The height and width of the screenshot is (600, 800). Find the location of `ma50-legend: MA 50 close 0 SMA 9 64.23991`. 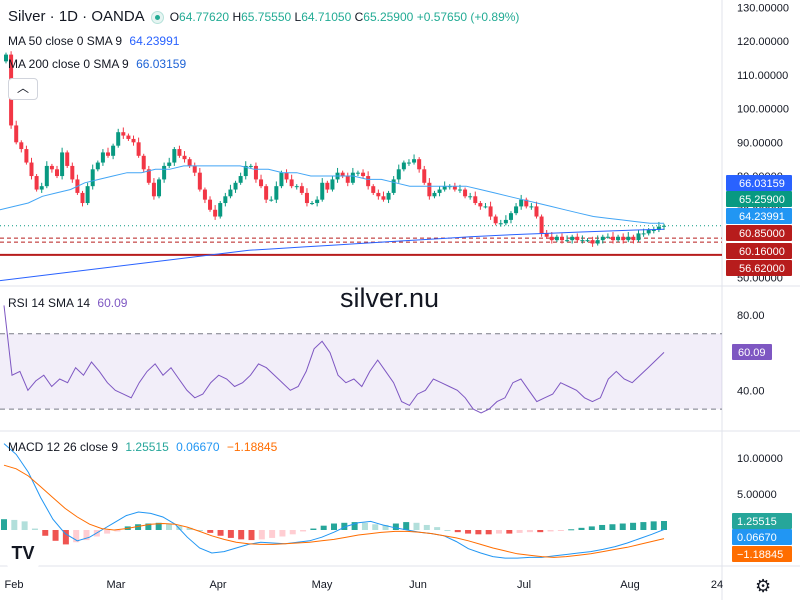

ma50-legend: MA 50 close 0 SMA 9 64.23991 is located at coordinates (93, 41).